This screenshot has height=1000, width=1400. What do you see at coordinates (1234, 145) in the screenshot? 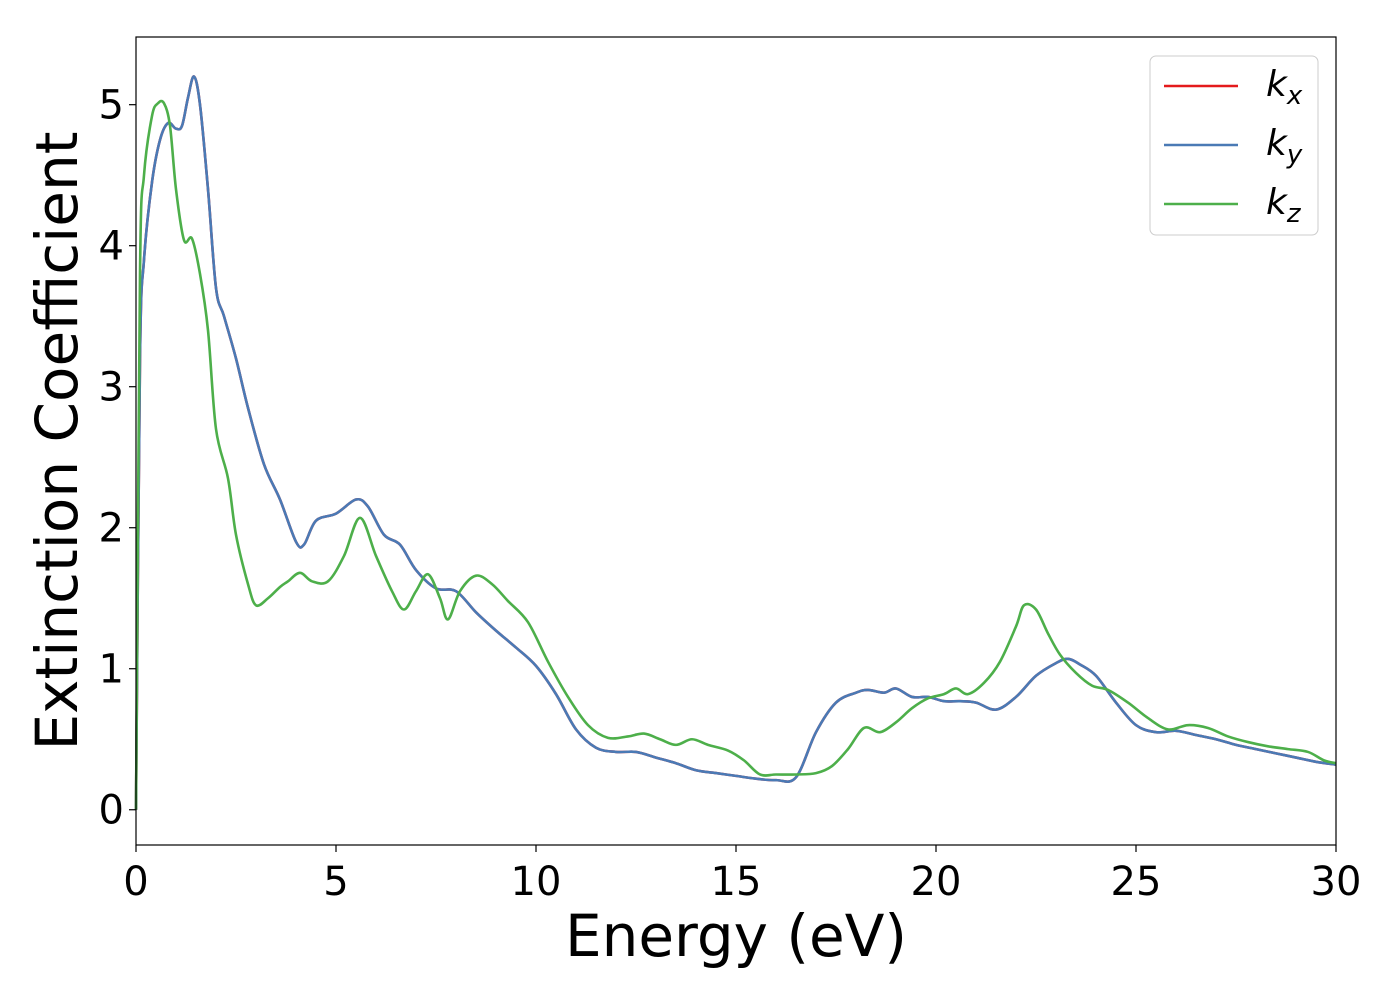
I see `legend: kx ky kz` at bounding box center [1234, 145].